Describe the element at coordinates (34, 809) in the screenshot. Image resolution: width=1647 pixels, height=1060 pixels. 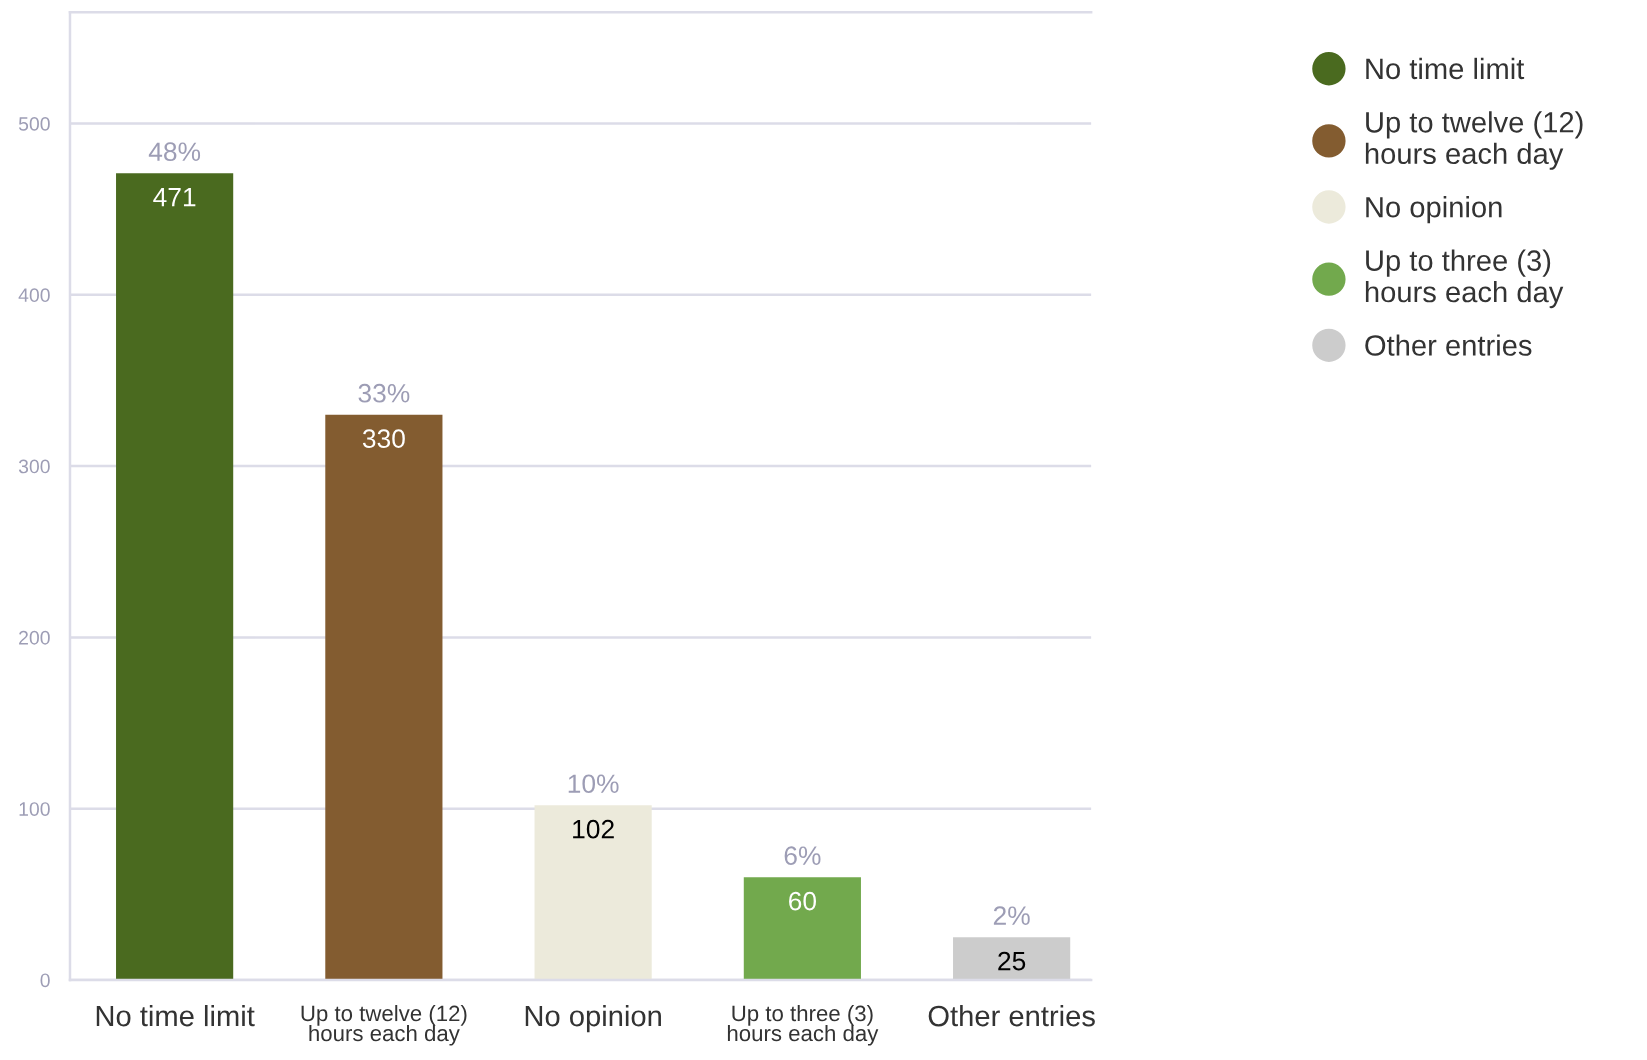
I see `y-tick-label: 100` at that location.